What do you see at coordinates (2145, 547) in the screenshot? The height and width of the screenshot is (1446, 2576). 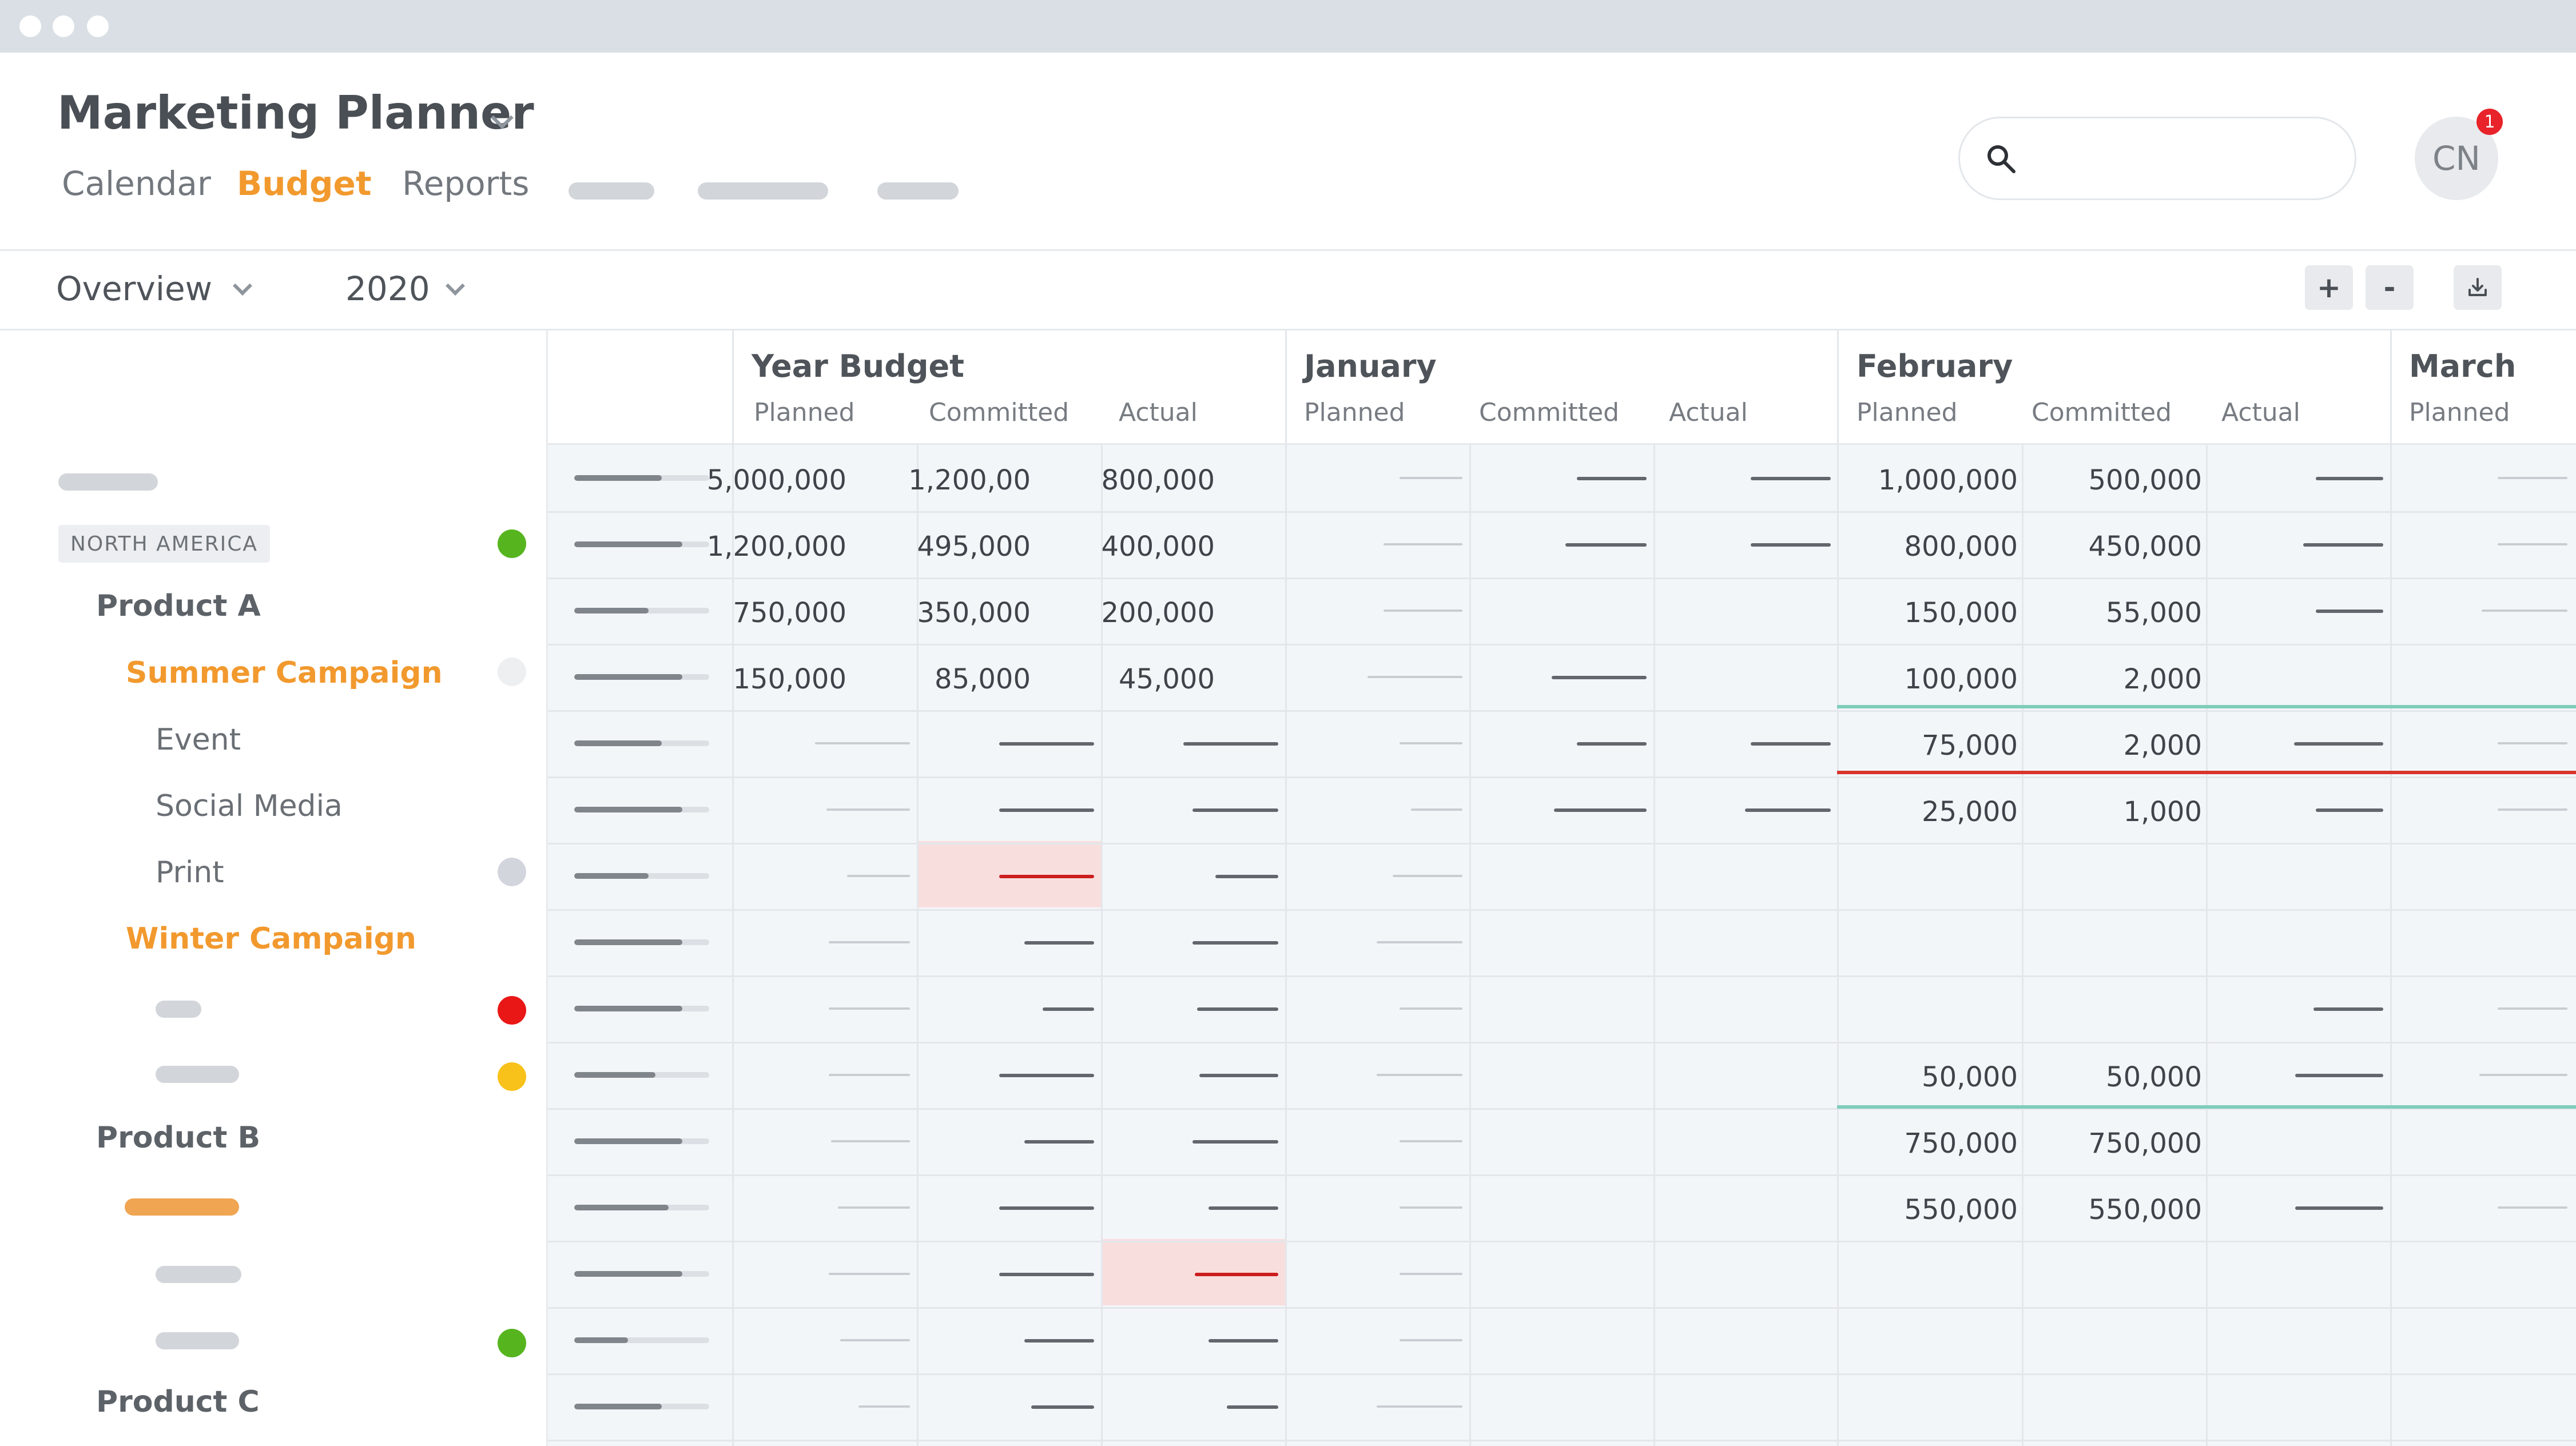 I see `cell-feb-committed: 450,000` at bounding box center [2145, 547].